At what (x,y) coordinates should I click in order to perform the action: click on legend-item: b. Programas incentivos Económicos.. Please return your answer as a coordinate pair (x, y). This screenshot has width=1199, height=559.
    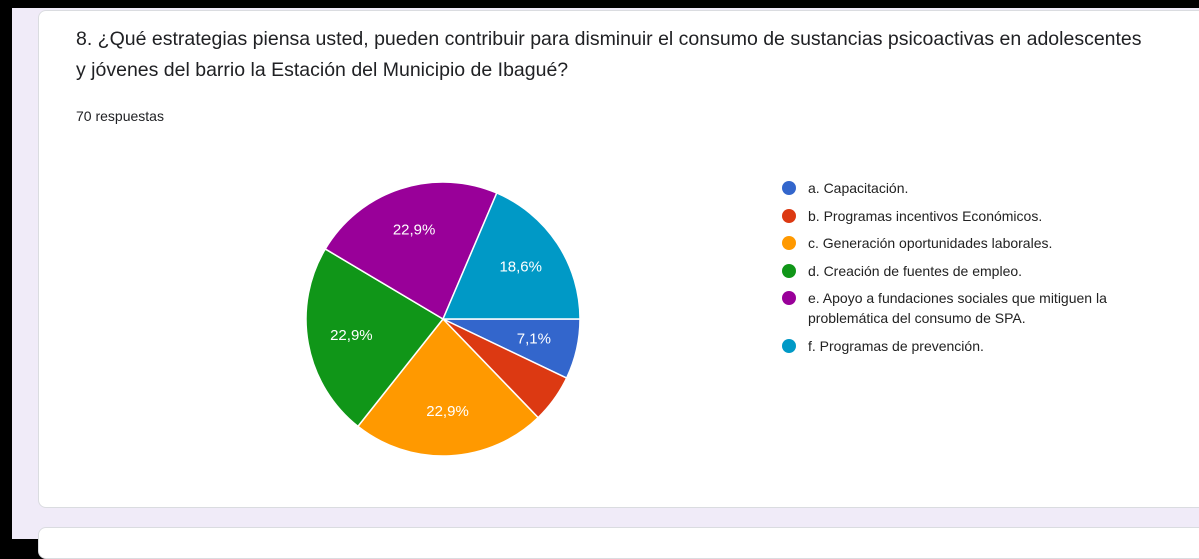
    Looking at the image, I should click on (950, 216).